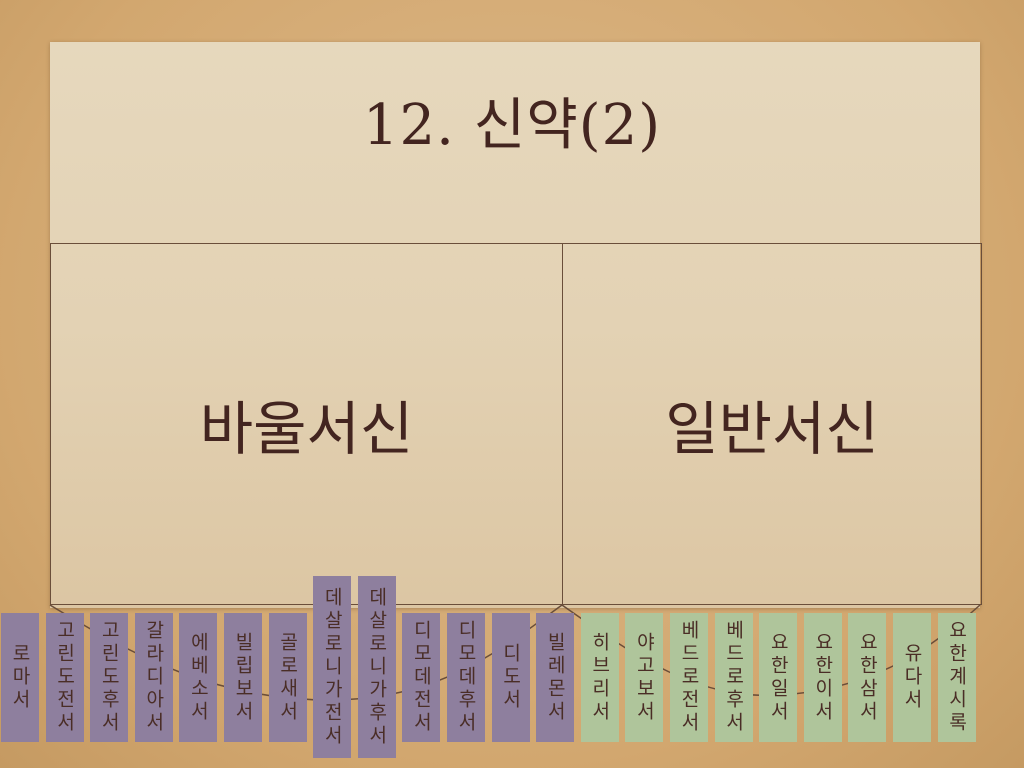  I want to click on book-tab: 빌레몬서, so click(555, 677).